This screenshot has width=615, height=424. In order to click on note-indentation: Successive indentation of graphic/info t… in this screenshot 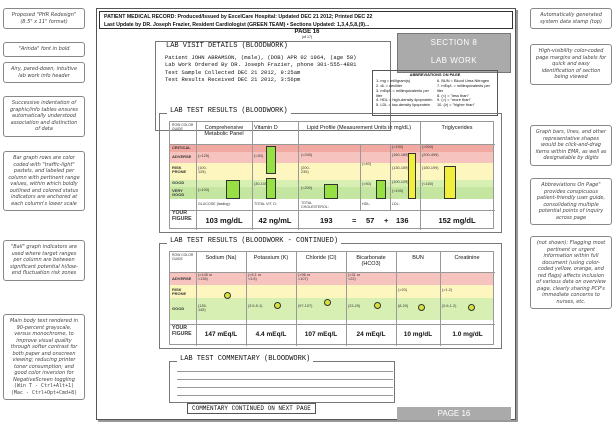, I will do `click(44, 116)`.